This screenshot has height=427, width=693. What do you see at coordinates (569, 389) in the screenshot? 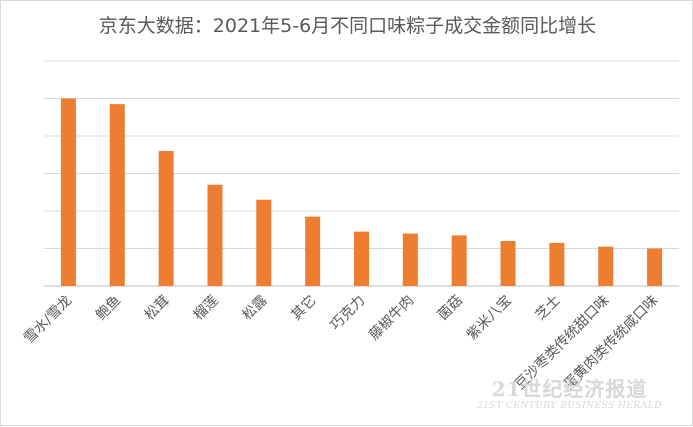
I see `watermark-cn: 21世纪经济报道` at bounding box center [569, 389].